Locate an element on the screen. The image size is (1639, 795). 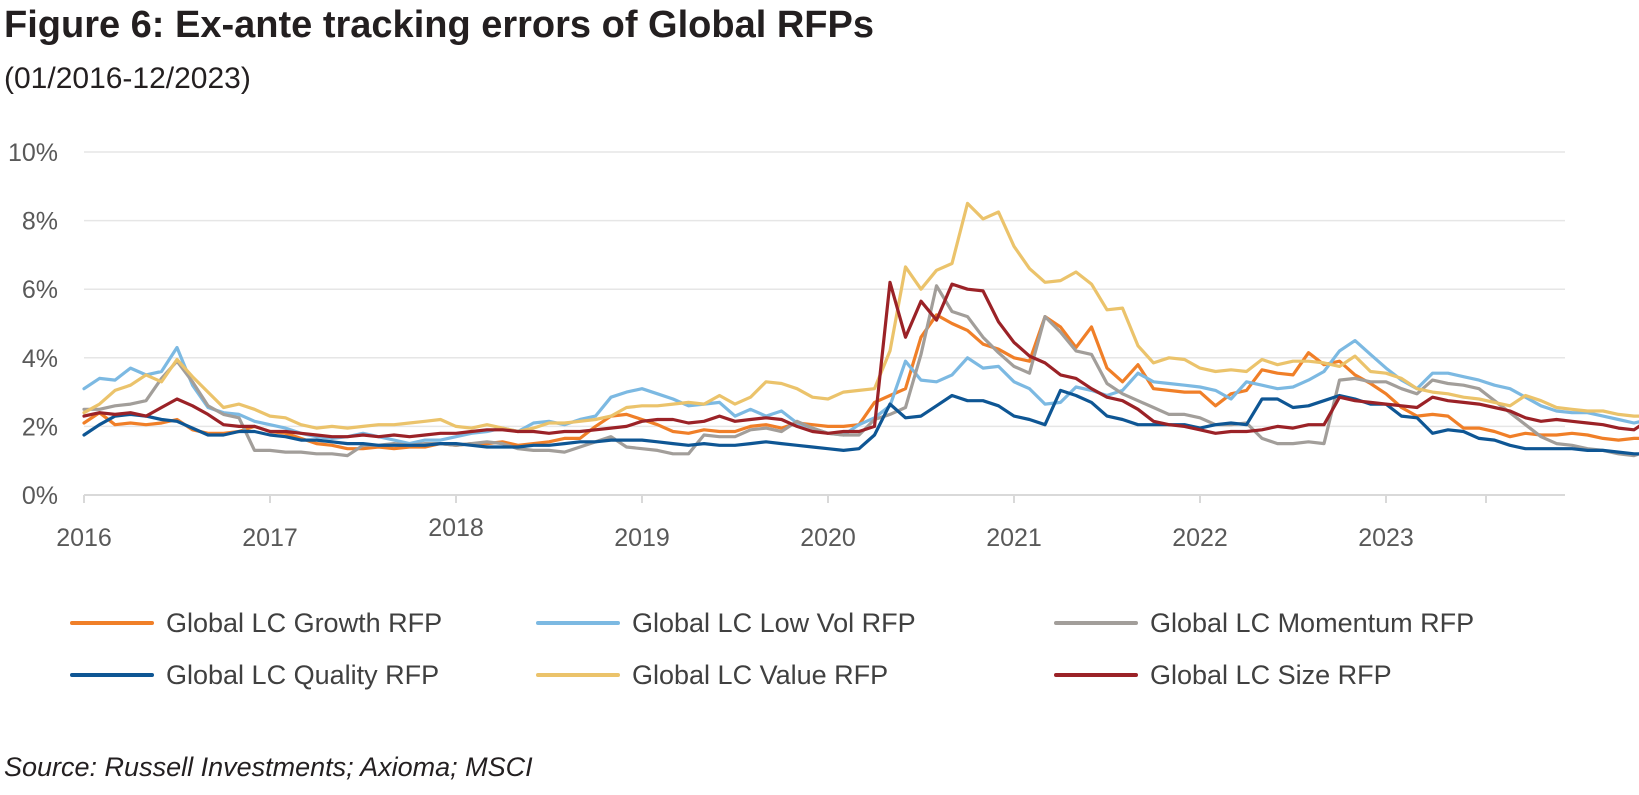
y-tick-label: 2% is located at coordinates (40, 427).